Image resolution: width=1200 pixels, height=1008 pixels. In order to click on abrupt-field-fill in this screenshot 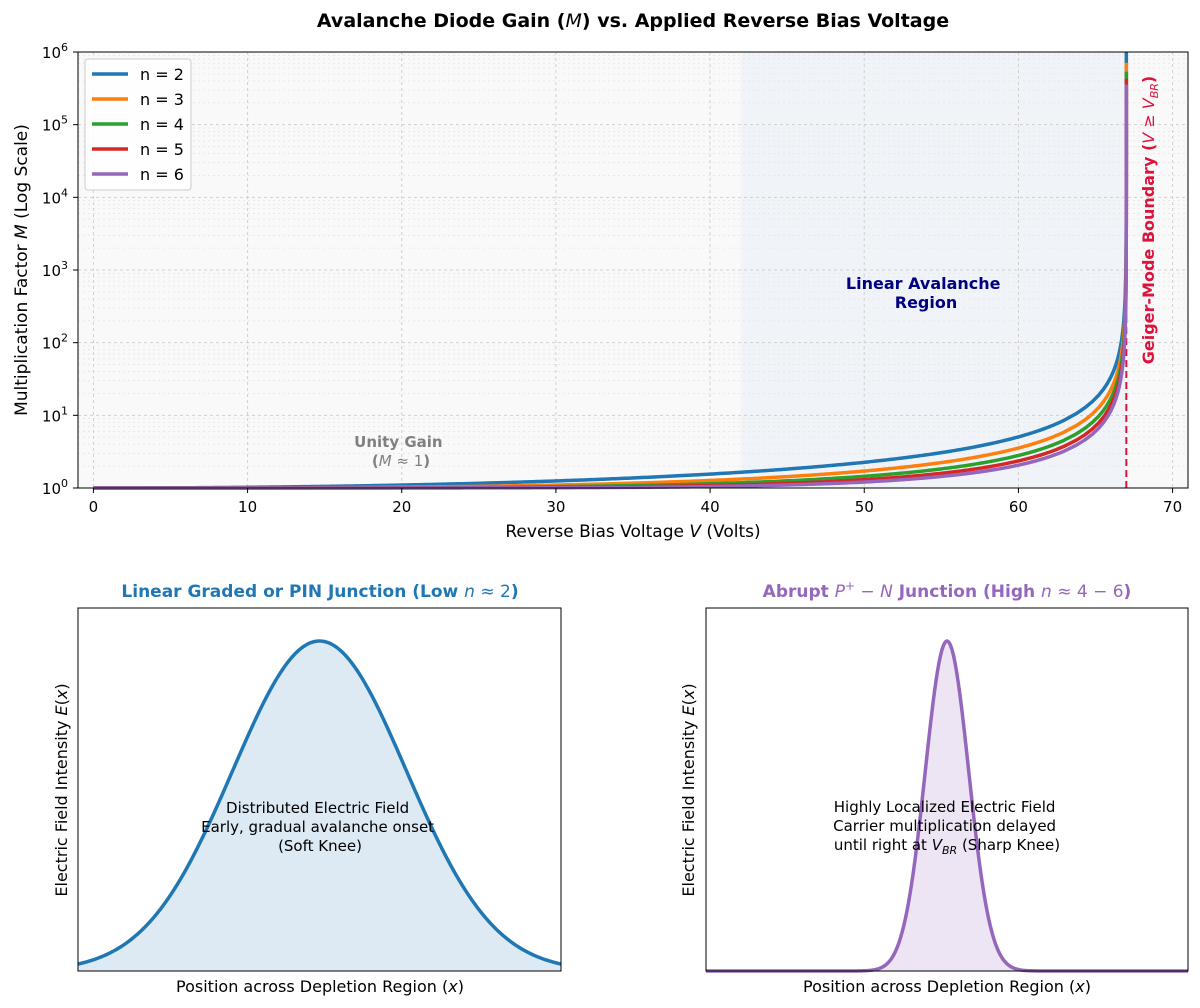, I will do `click(947, 806)`.